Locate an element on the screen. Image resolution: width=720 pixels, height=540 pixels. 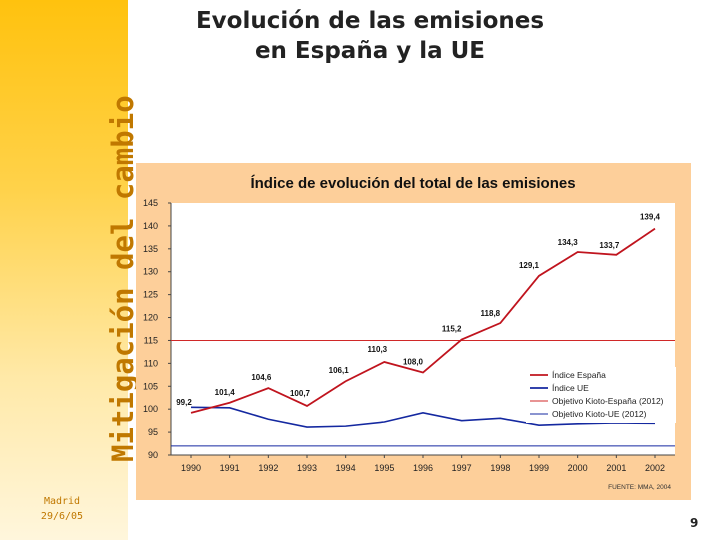
y-tick-label: 105 is located at coordinates (150, 386).